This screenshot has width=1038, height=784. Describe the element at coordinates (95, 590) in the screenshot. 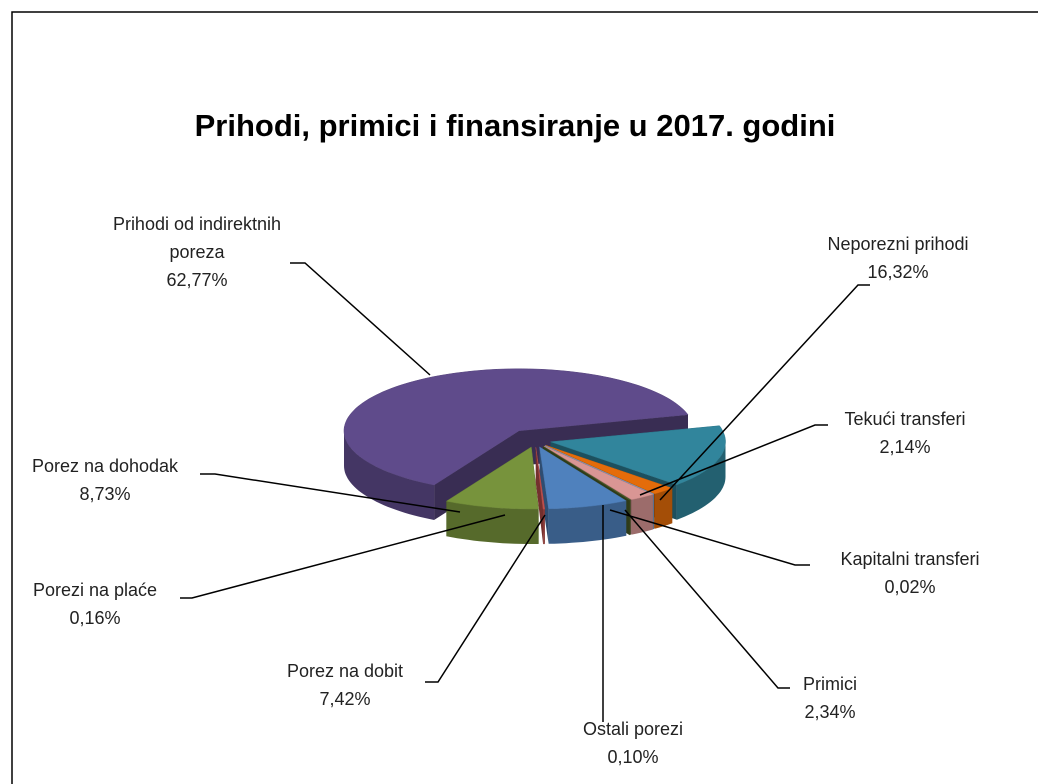

I see `slice-label: Porezi na plaće` at that location.